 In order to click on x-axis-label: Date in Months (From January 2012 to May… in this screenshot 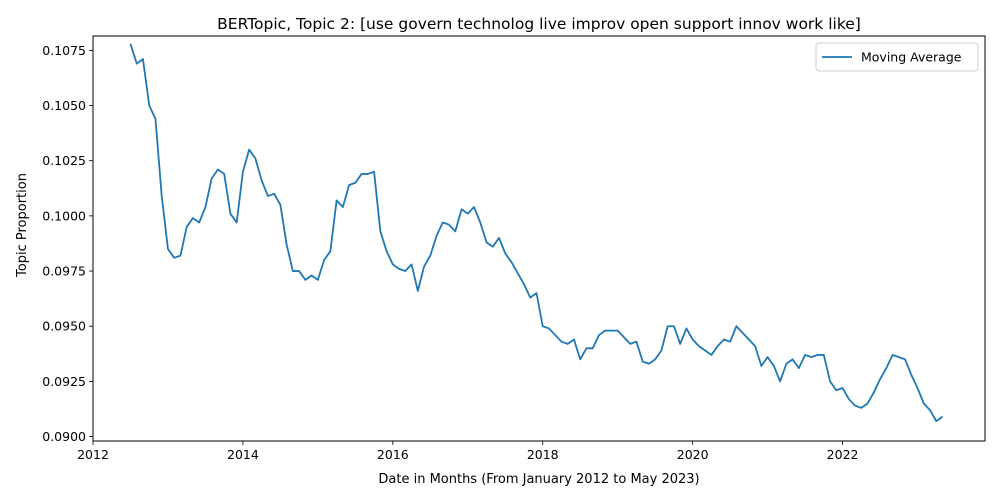, I will do `click(538, 479)`.